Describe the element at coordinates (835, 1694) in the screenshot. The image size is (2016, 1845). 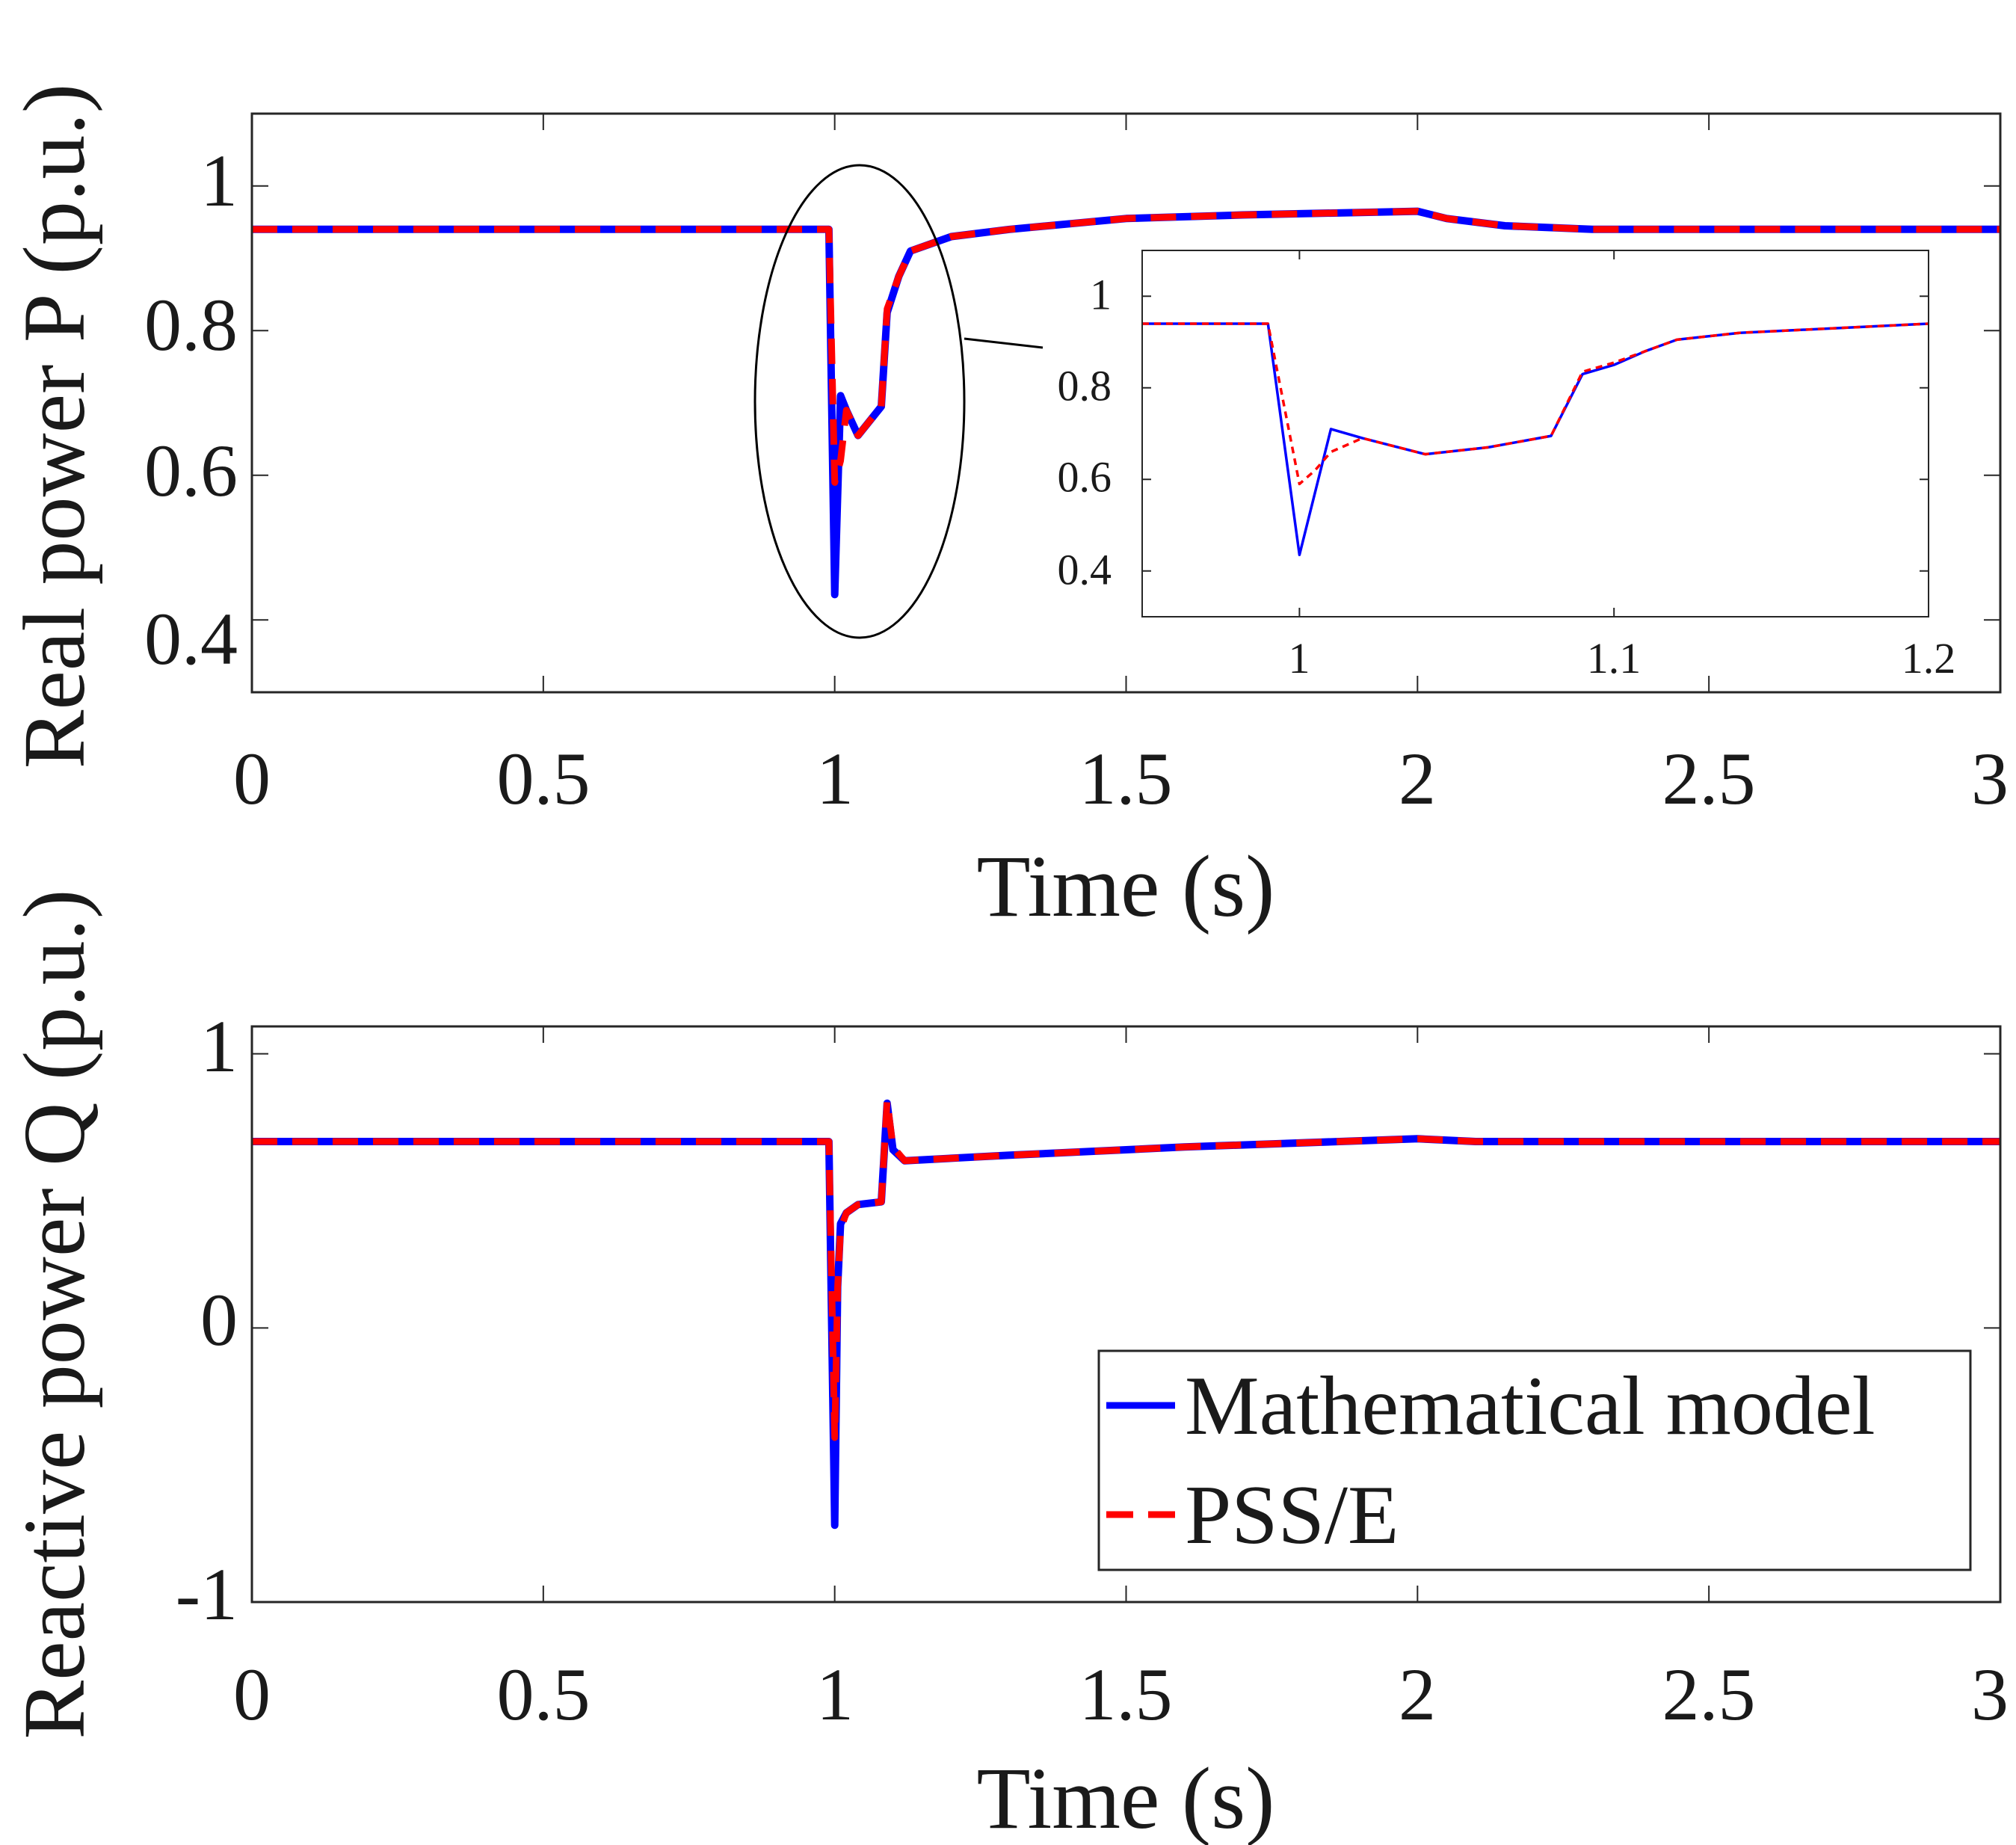
I see `reactive-power-xtick-label: 1` at that location.